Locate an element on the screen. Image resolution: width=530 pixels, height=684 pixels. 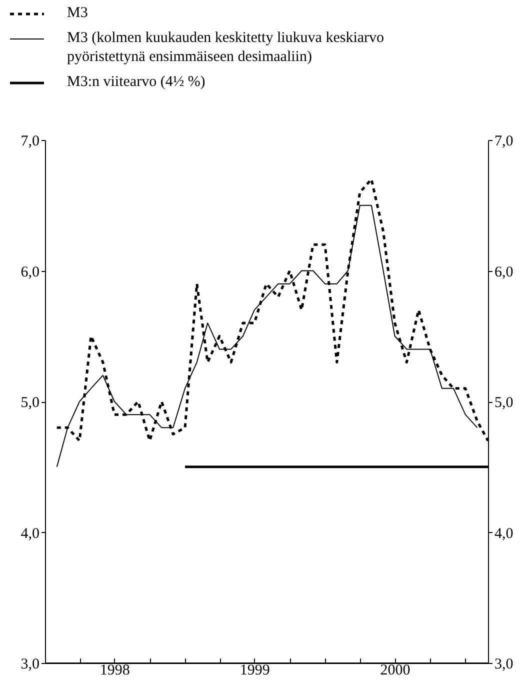
legend-label: M3 is located at coordinates (78, 13).